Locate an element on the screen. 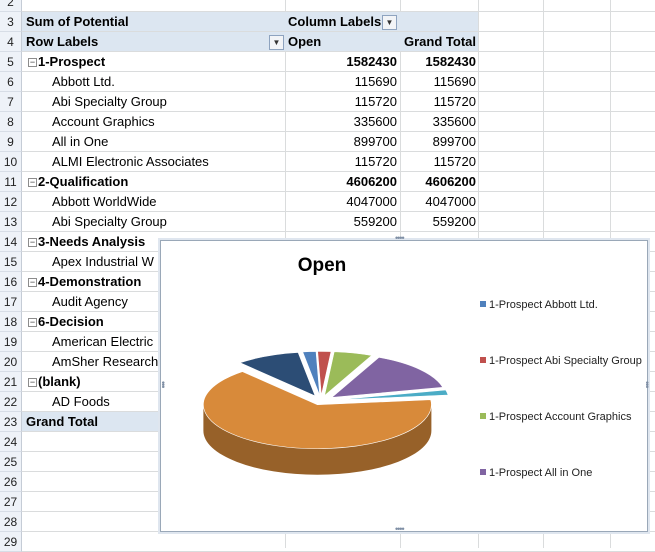  column-labels-header: Column Labels is located at coordinates (335, 21).